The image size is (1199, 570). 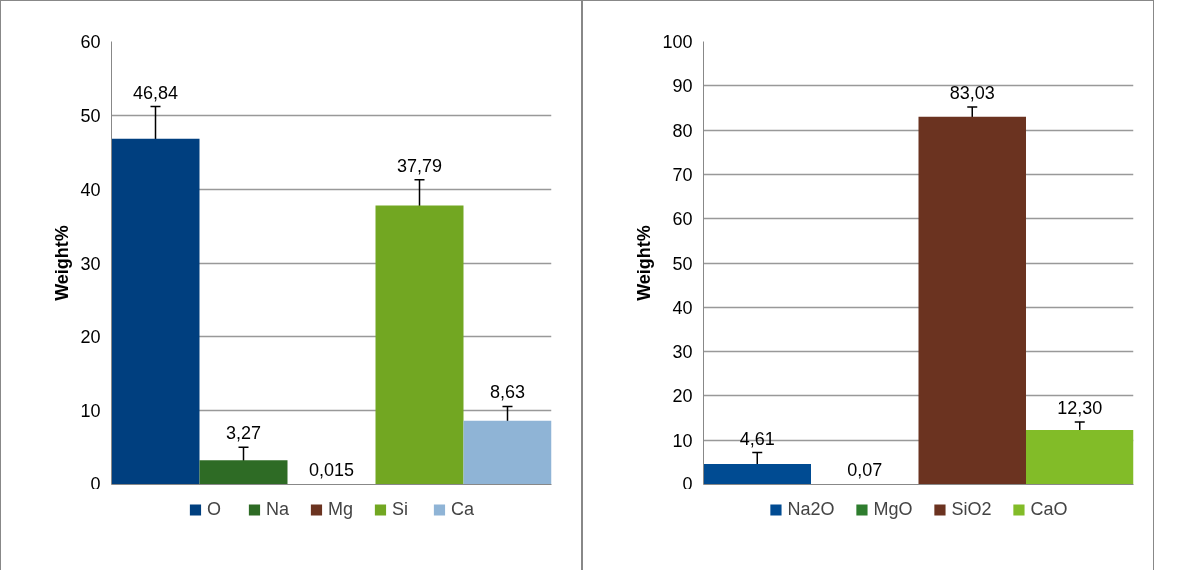 What do you see at coordinates (1049, 509) in the screenshot?
I see `legend-label: CaO` at bounding box center [1049, 509].